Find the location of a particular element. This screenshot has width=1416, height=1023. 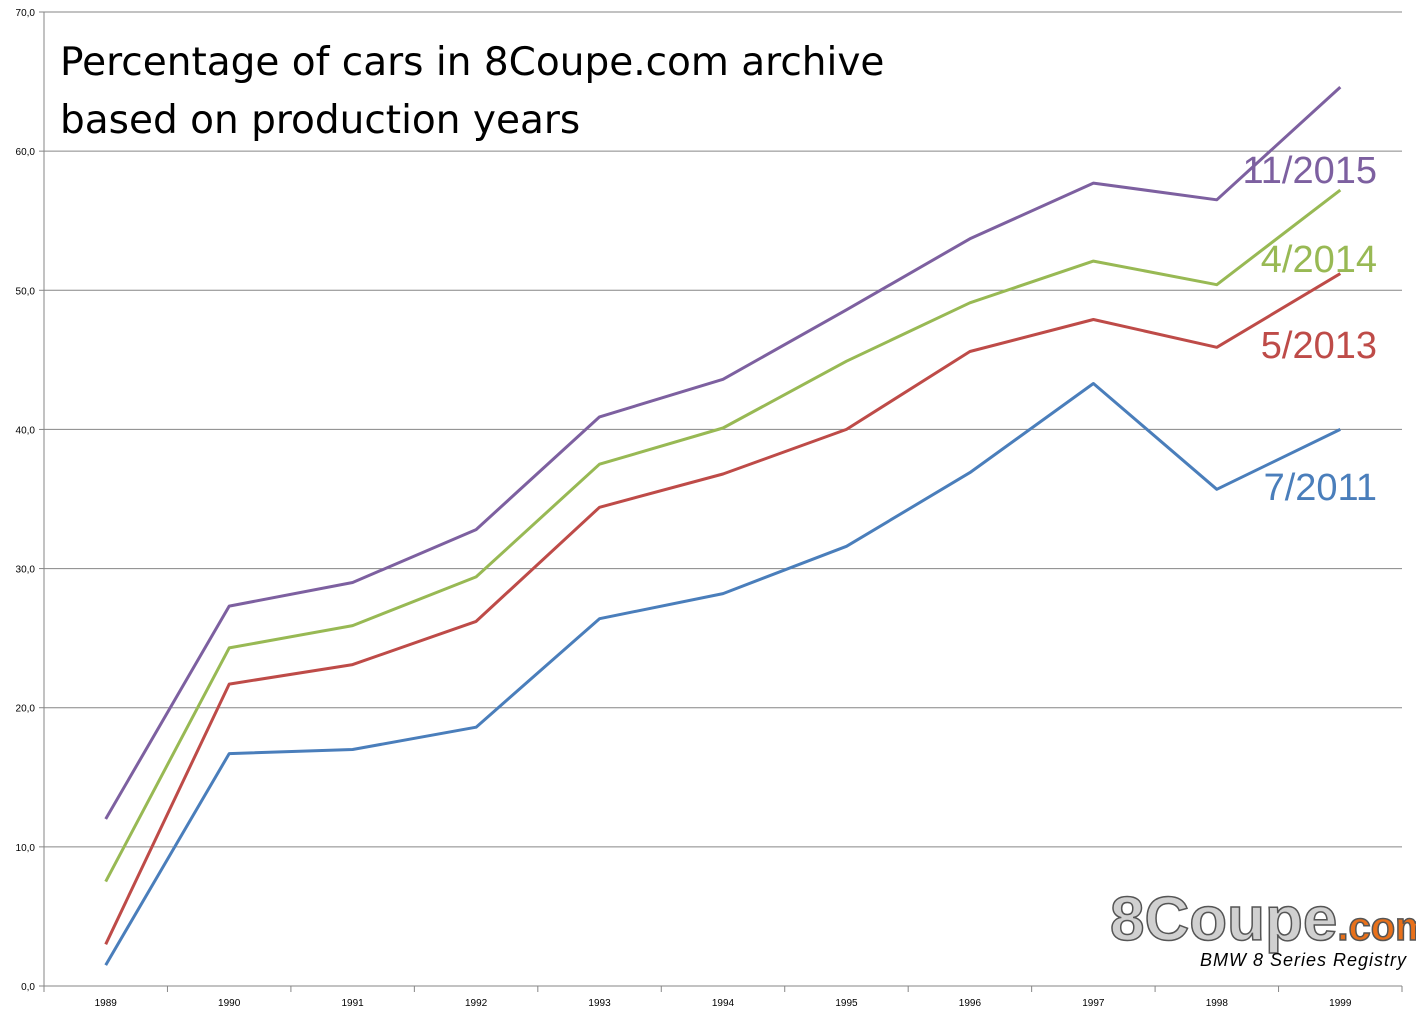

x-tick-label: 1997 is located at coordinates (1093, 1003).